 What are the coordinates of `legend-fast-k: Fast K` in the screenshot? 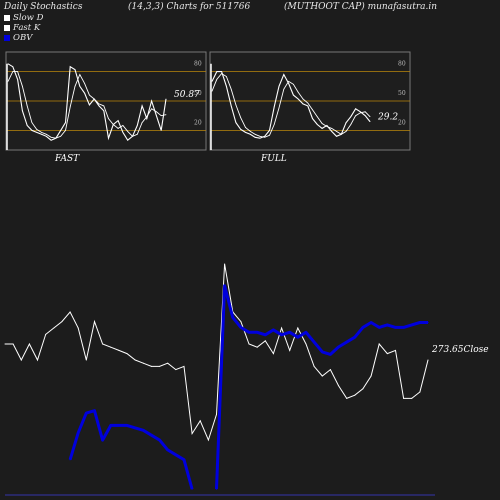 It's located at (22, 28).